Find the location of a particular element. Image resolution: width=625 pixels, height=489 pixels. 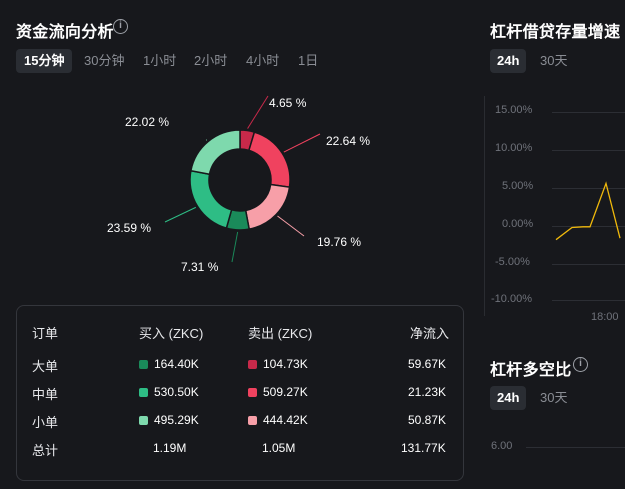

slice-label-small-sell: 19.76 % is located at coordinates (339, 242).